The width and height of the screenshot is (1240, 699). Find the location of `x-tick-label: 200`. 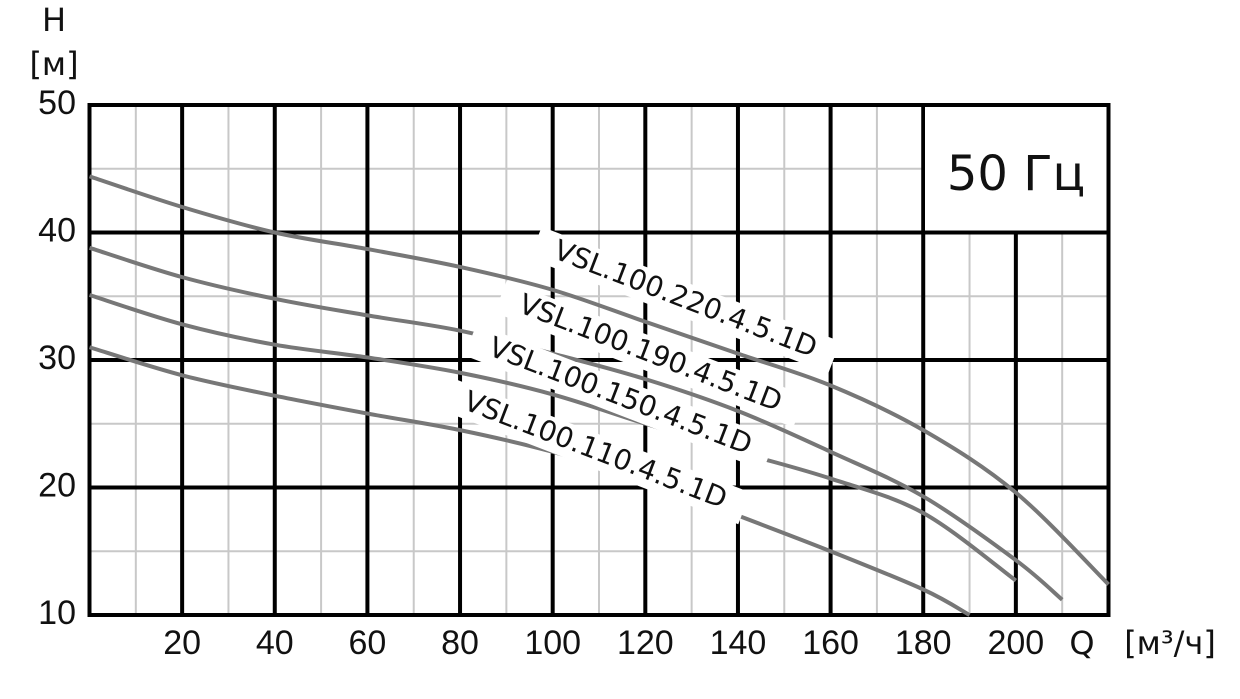

x-tick-label: 200 is located at coordinates (1015, 643).